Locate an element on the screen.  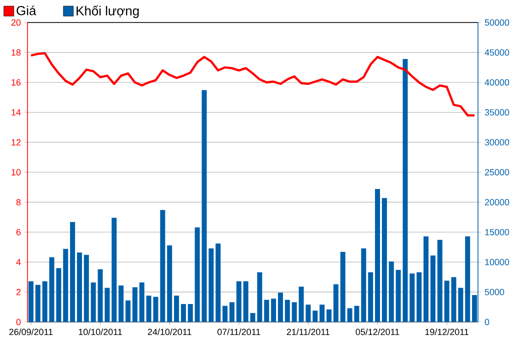
y-tick-label: 0 is located at coordinates (18, 322).